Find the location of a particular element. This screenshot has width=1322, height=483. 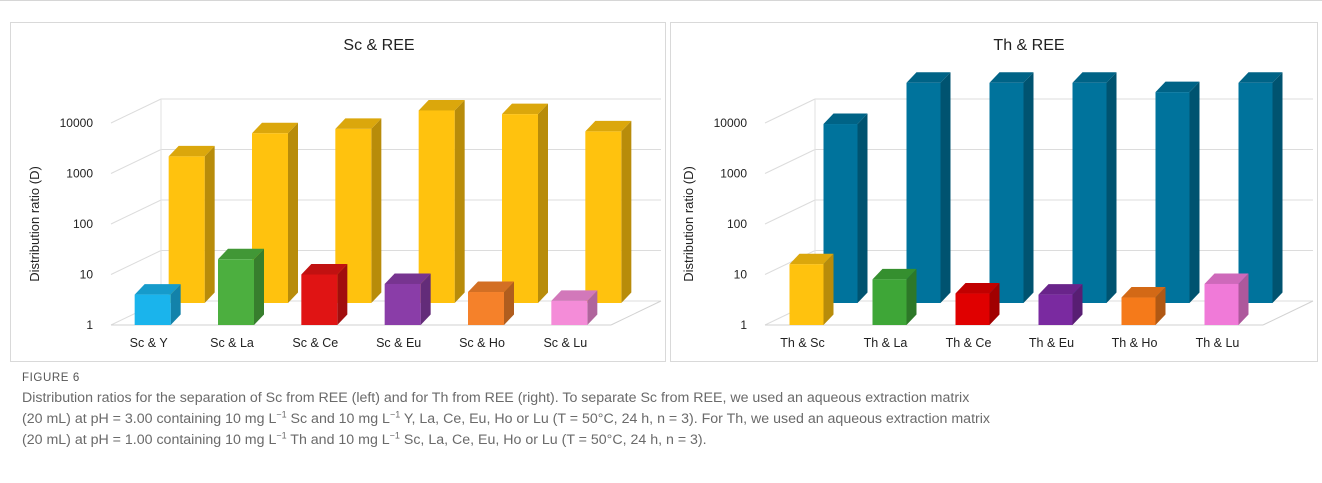

top-divider is located at coordinates (661, 0).